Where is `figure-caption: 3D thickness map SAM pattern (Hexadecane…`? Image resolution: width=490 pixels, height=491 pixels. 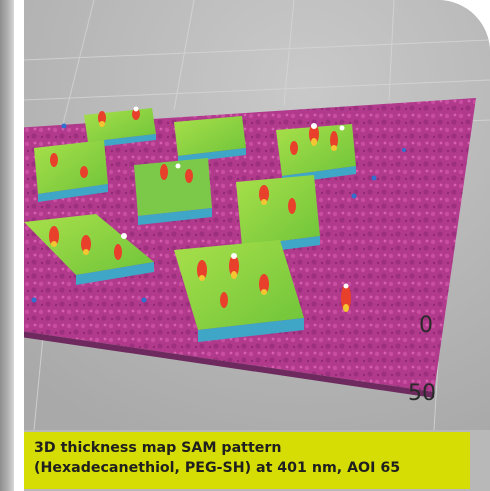 figure-caption: 3D thickness map SAM pattern (Hexadecane… is located at coordinates (247, 460).